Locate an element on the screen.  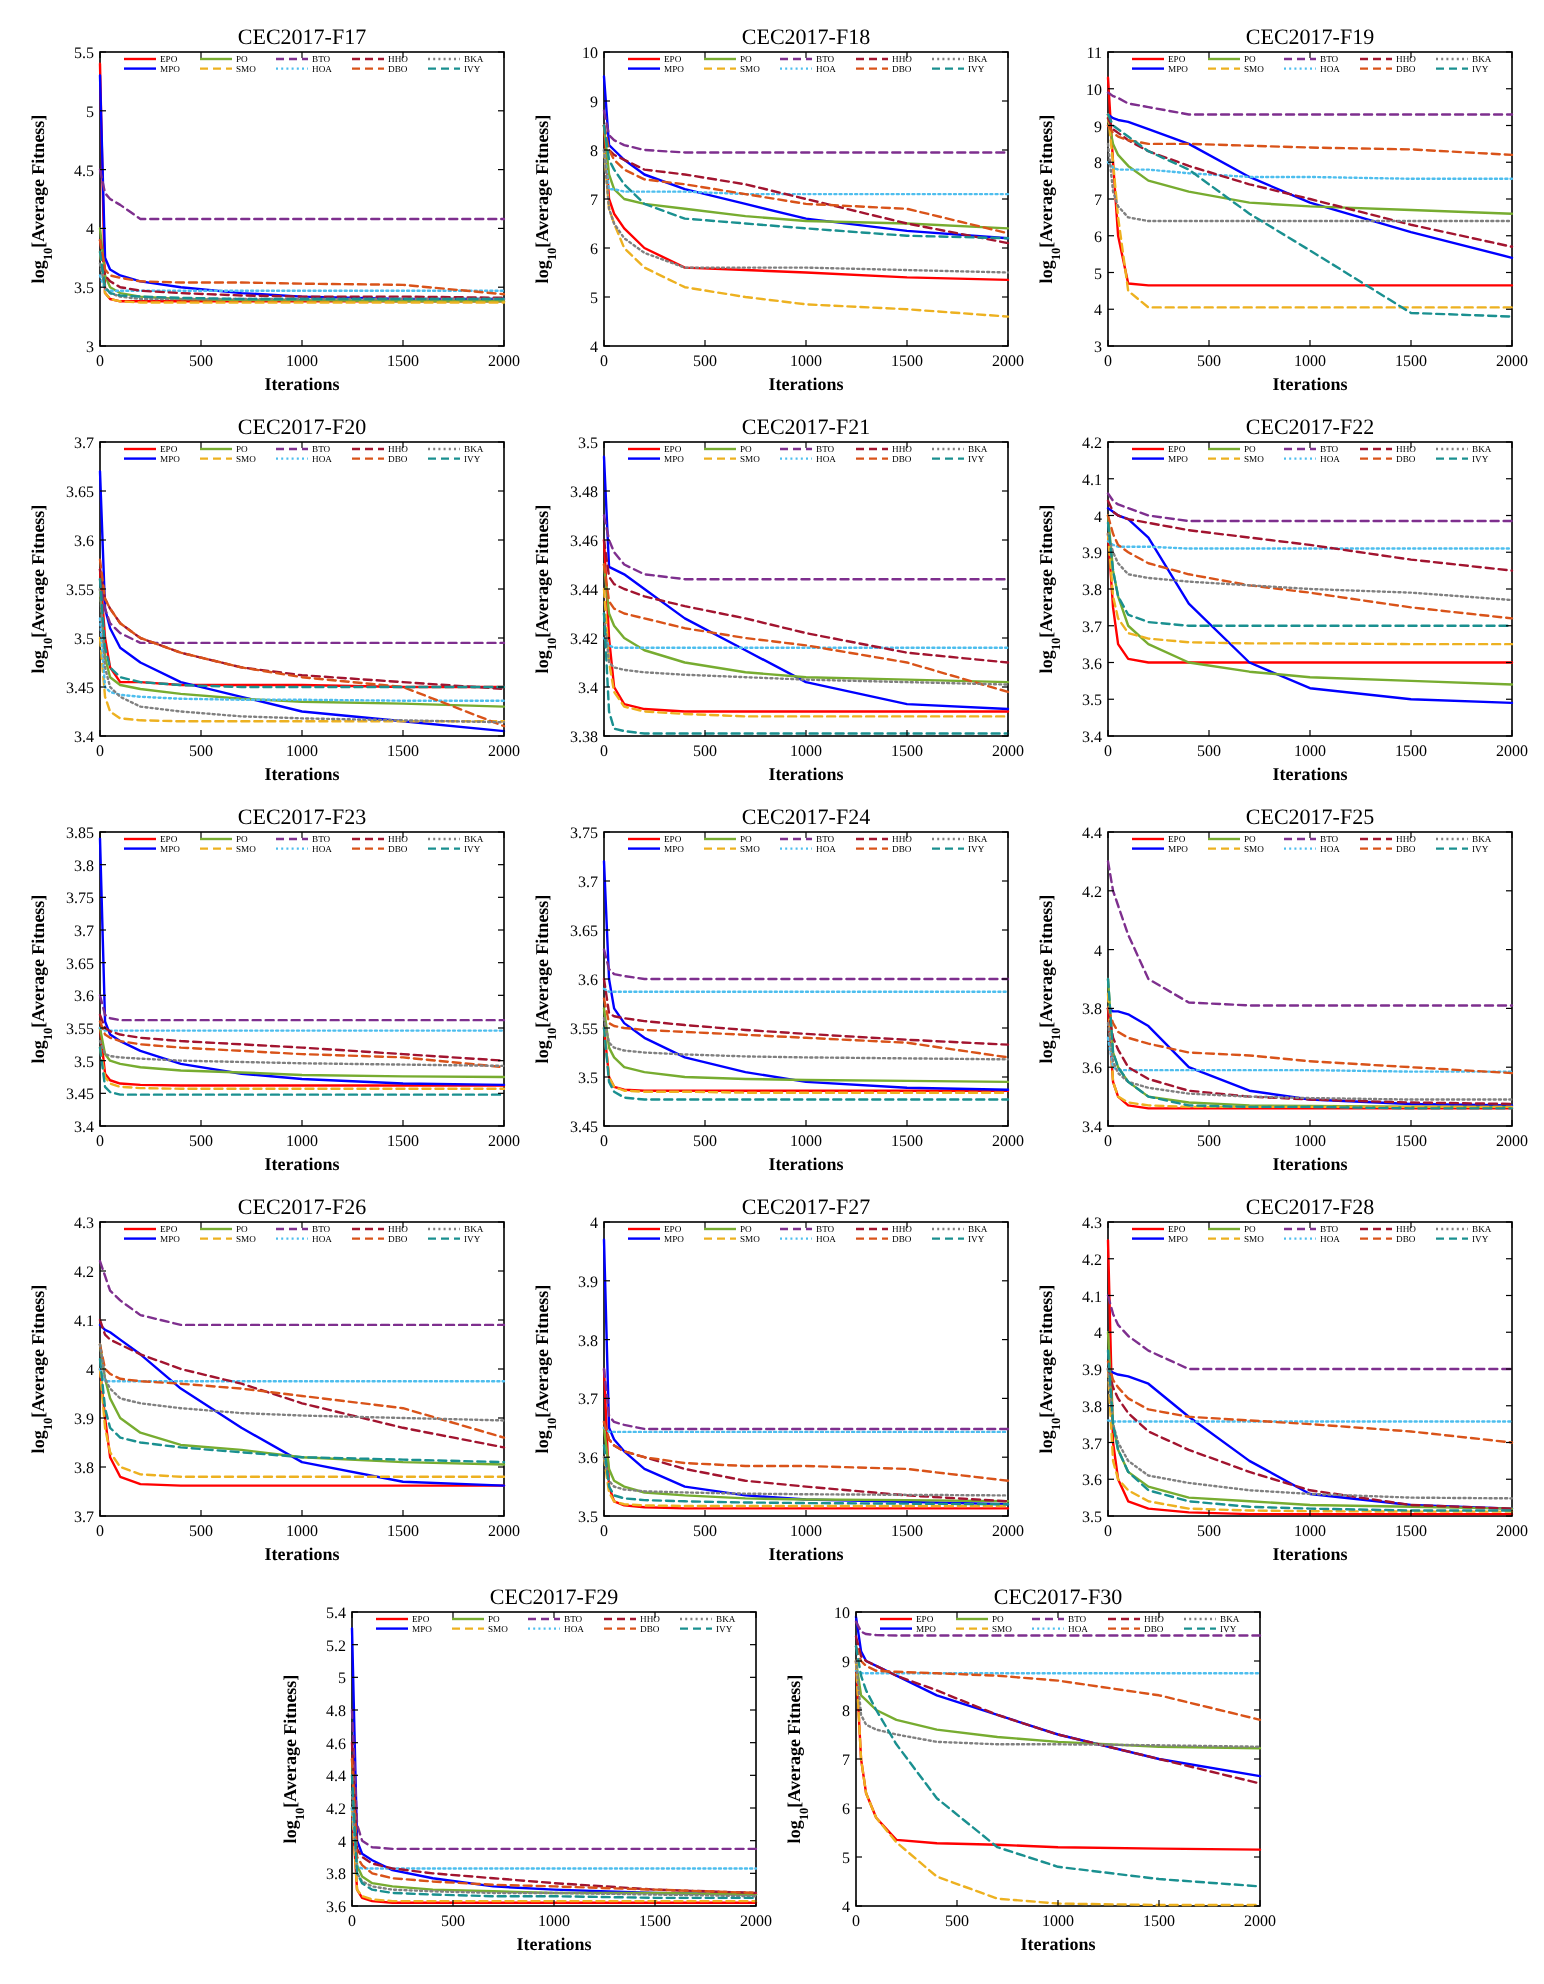
y-tick-label: 7 is located at coordinates (594, 200).